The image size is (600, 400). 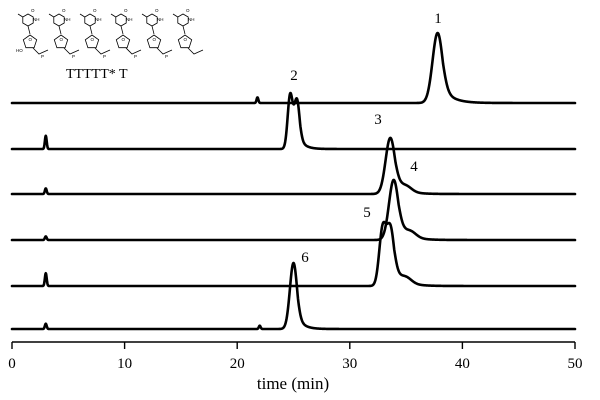 What do you see at coordinates (12, 364) in the screenshot?
I see `x-tick-label-0: 0` at bounding box center [12, 364].